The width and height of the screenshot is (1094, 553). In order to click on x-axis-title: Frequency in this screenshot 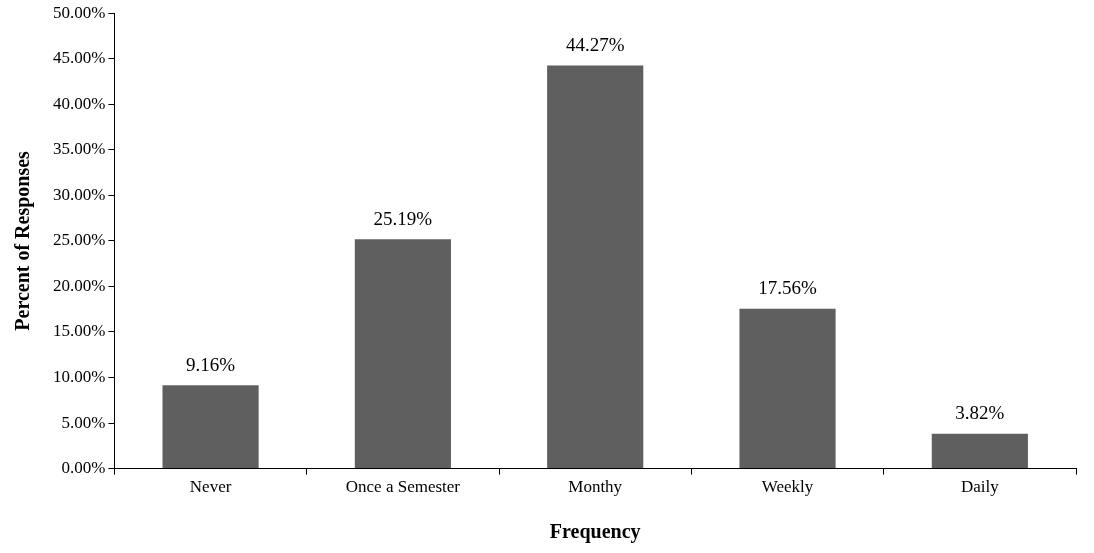, I will do `click(595, 532)`.